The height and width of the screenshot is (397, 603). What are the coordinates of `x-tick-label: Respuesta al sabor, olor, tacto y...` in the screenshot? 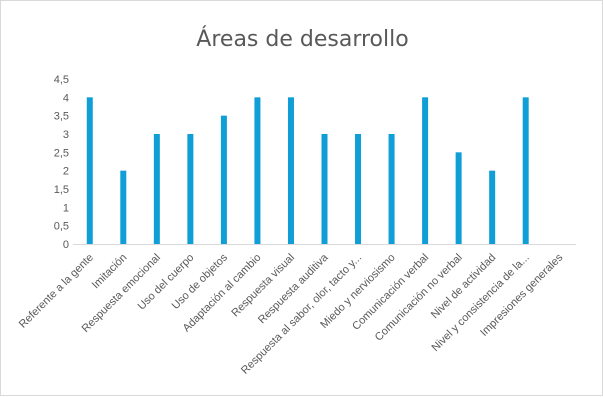 It's located at (301, 314).